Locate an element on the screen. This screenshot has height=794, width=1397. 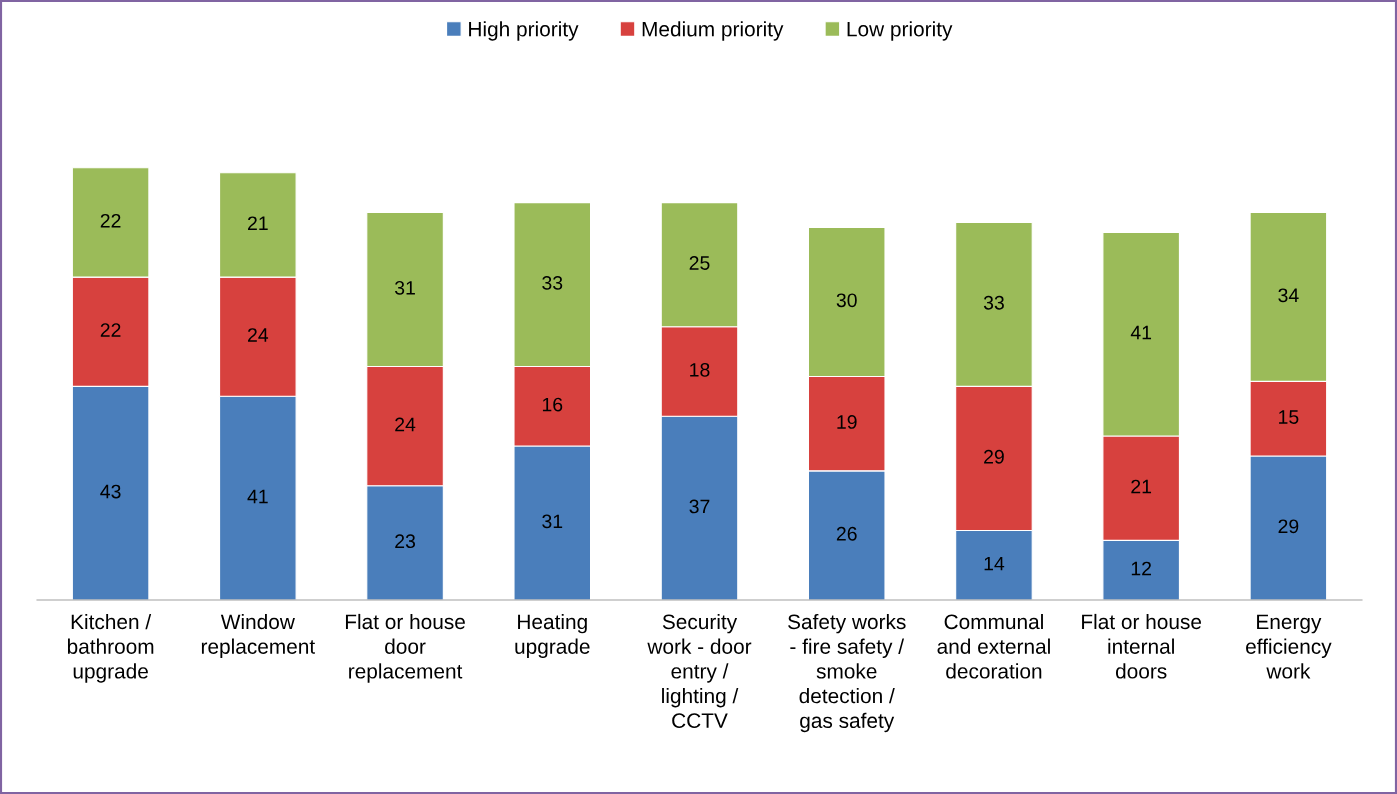
data-label: 16 is located at coordinates (552, 404).